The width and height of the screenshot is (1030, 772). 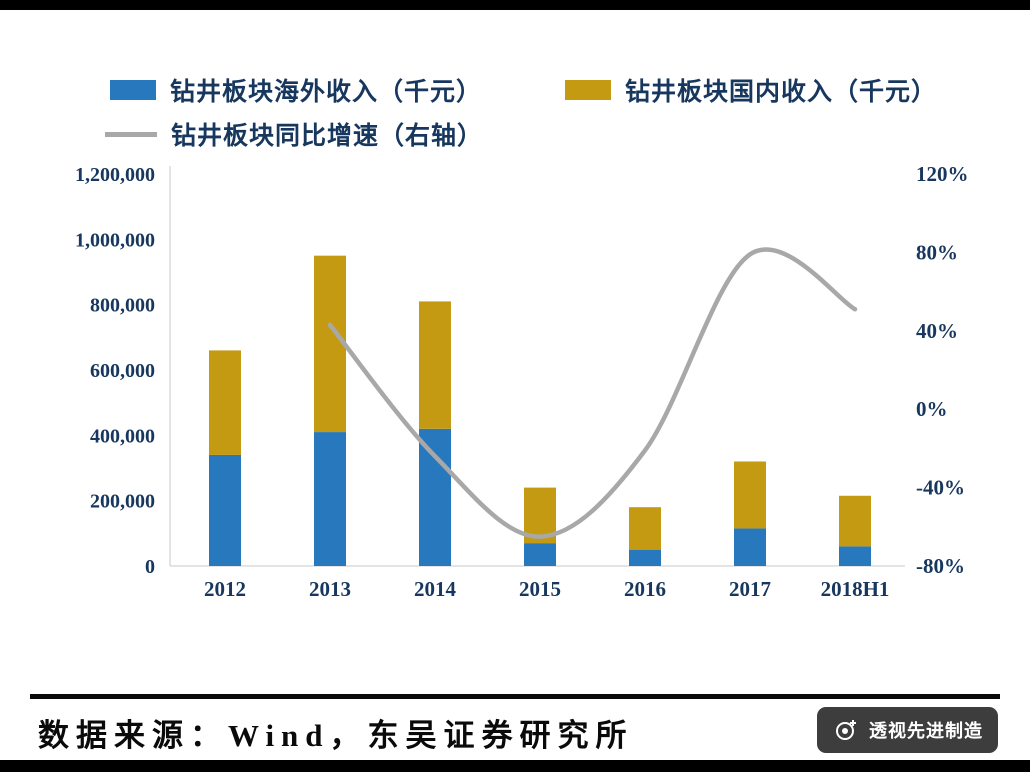 What do you see at coordinates (515, 766) in the screenshot?
I see `bottom-divider` at bounding box center [515, 766].